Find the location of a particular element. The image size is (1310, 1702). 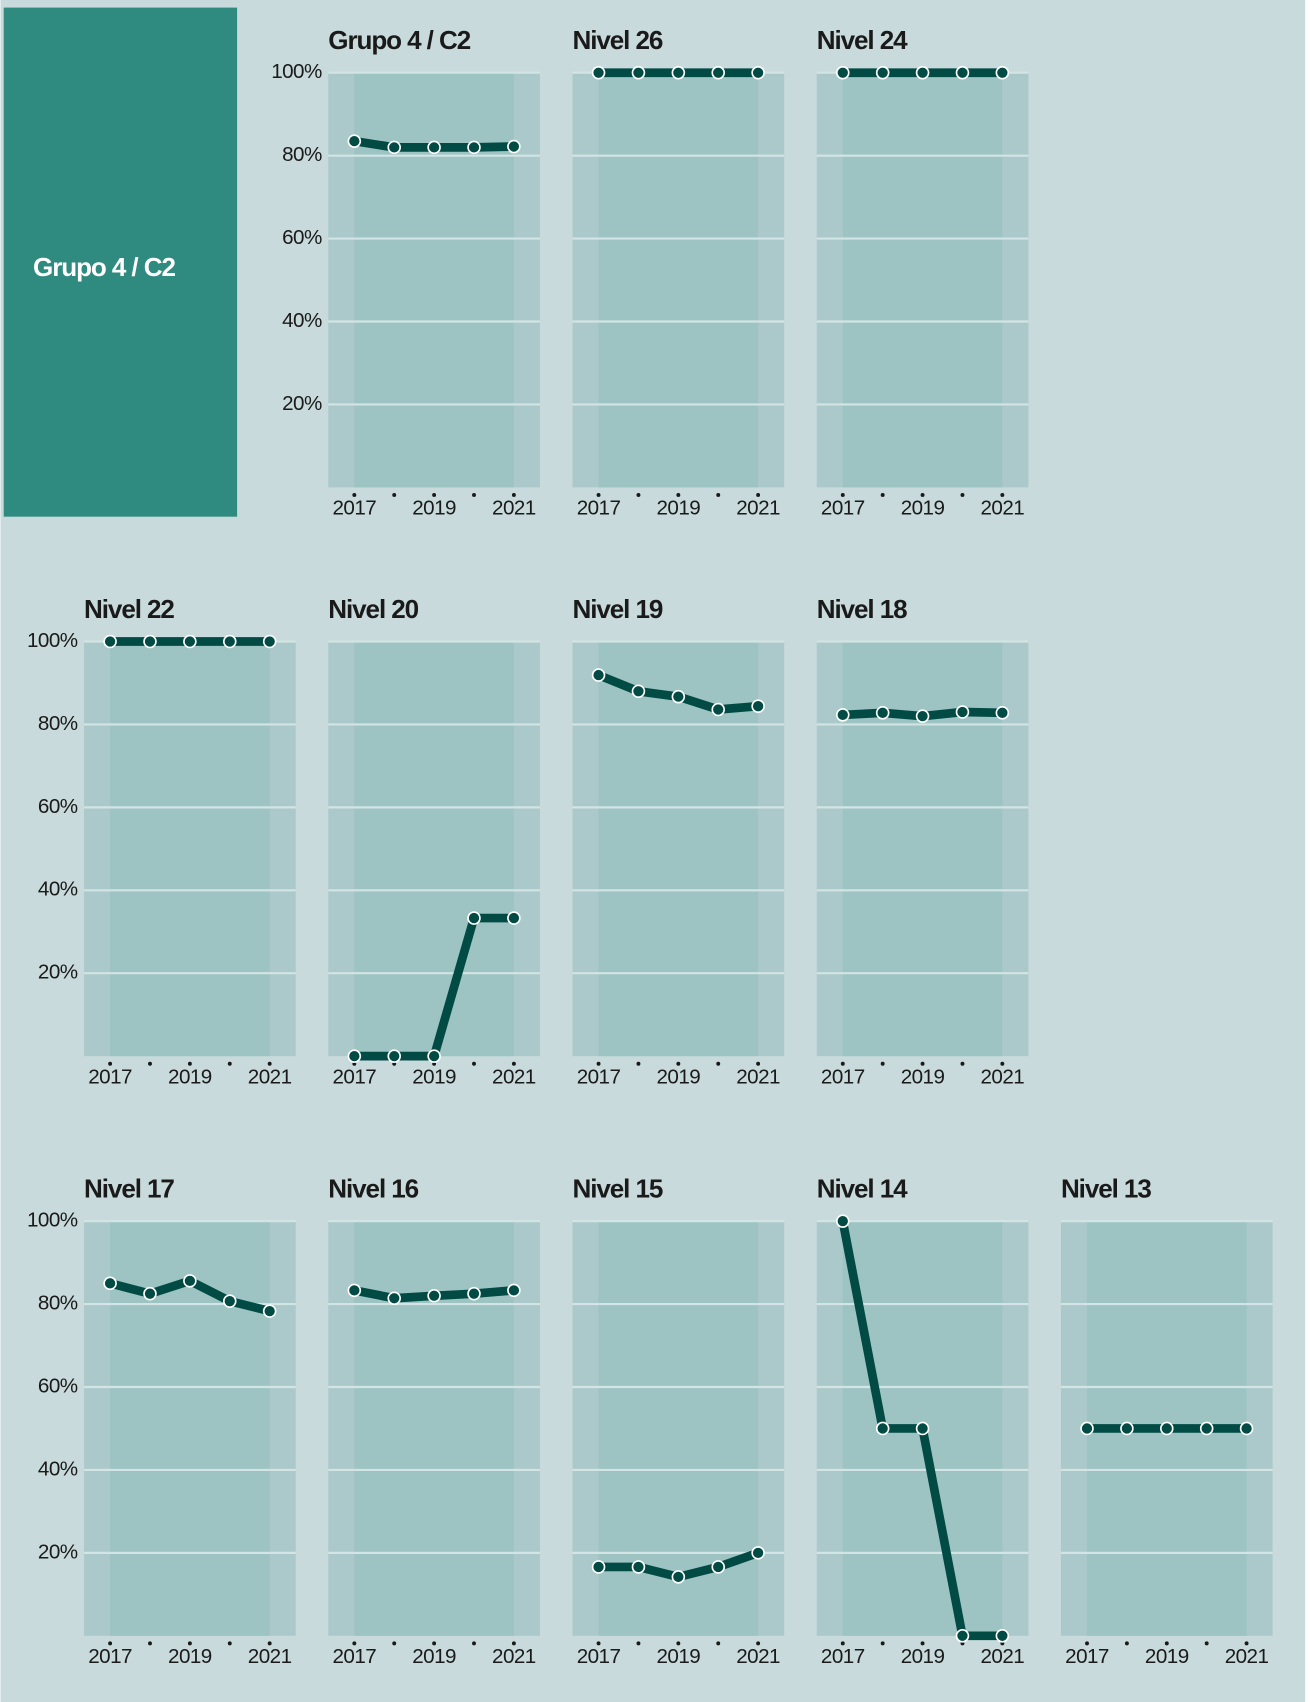

y-tick-label: 20% is located at coordinates (302, 403).